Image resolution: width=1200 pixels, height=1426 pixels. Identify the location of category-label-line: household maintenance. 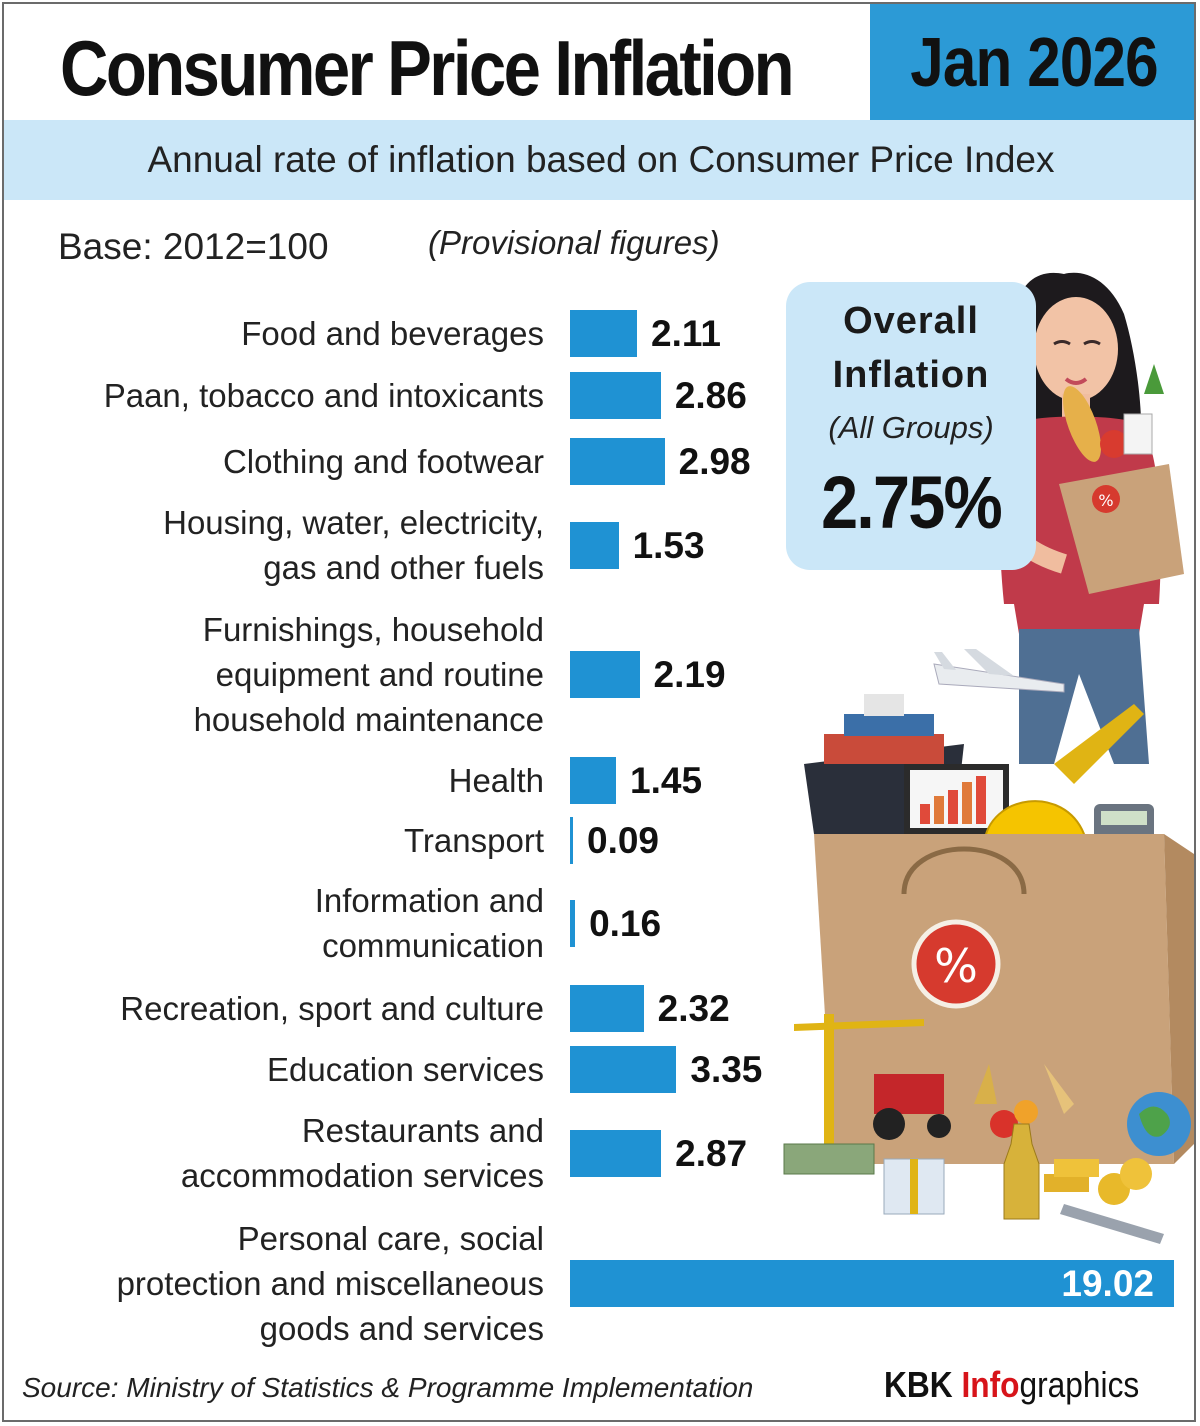
(368, 719).